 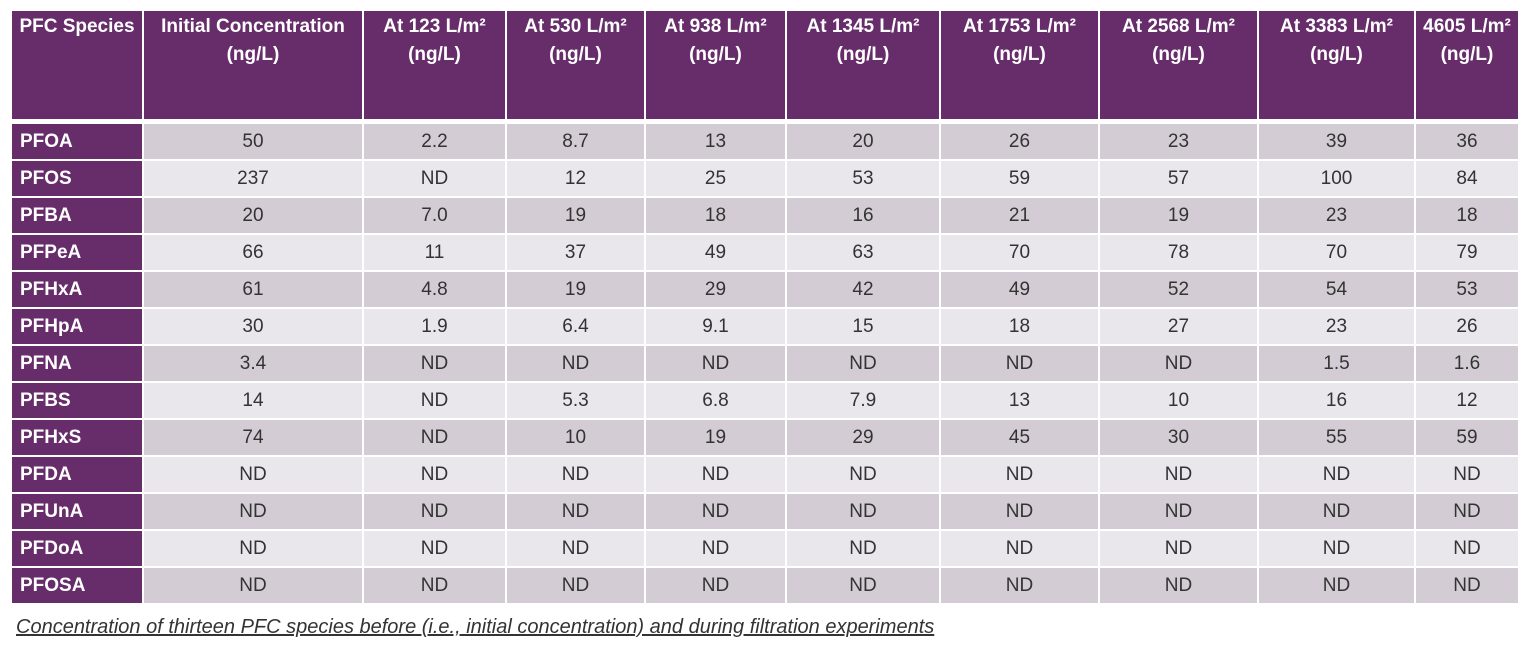 I want to click on species-cell: PFHpA, so click(x=77, y=326).